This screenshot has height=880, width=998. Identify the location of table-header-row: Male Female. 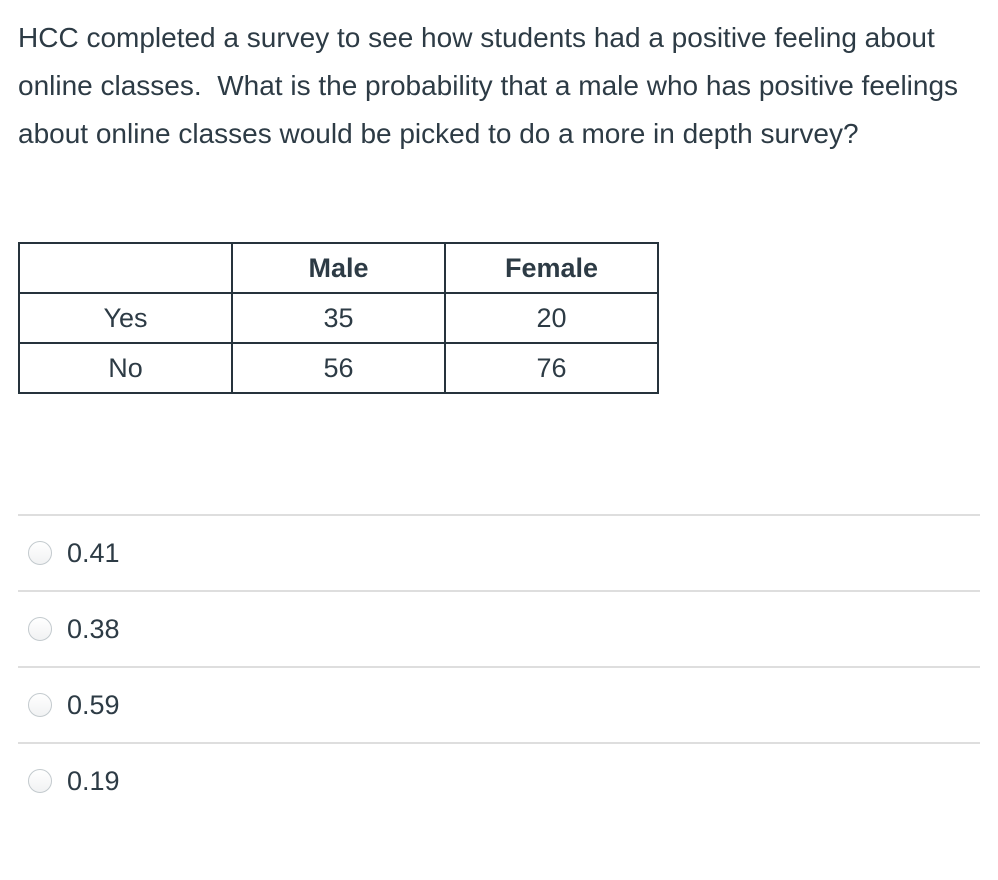
(338, 268).